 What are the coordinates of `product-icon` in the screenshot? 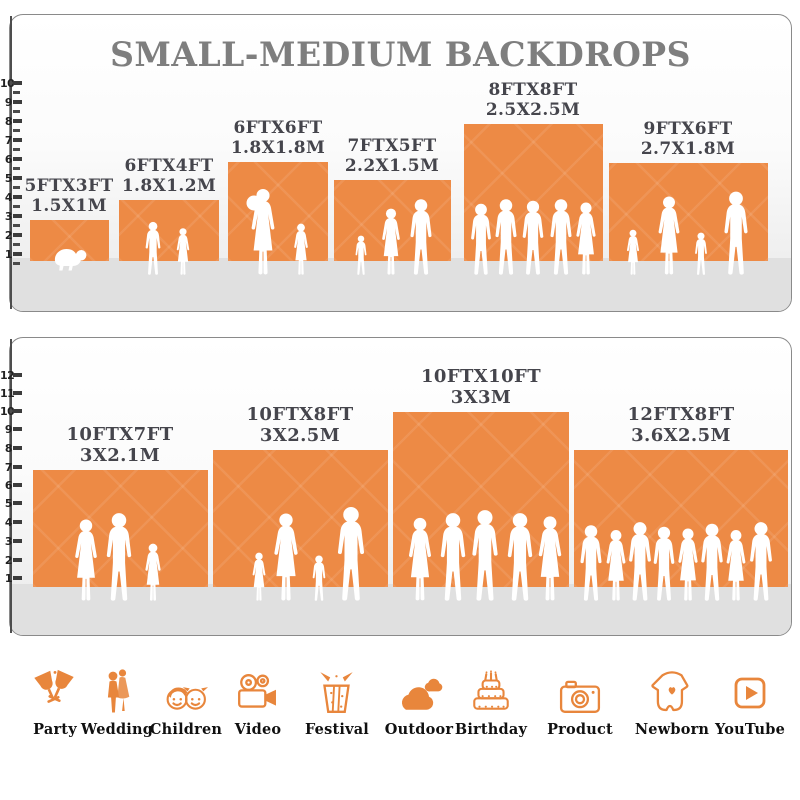 It's located at (580, 696).